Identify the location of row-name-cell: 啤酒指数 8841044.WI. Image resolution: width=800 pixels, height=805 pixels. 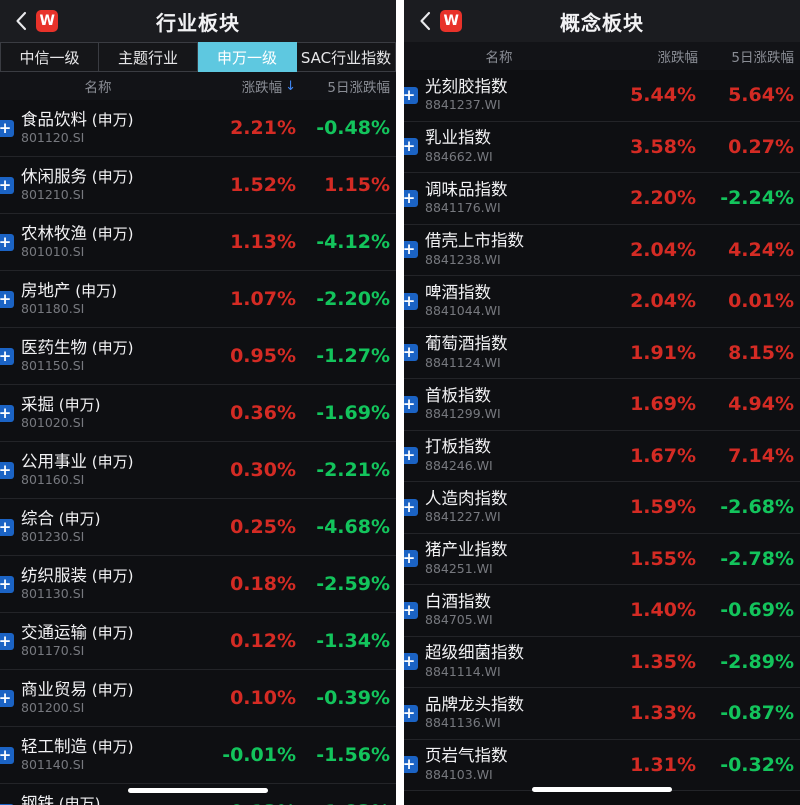
(509, 301).